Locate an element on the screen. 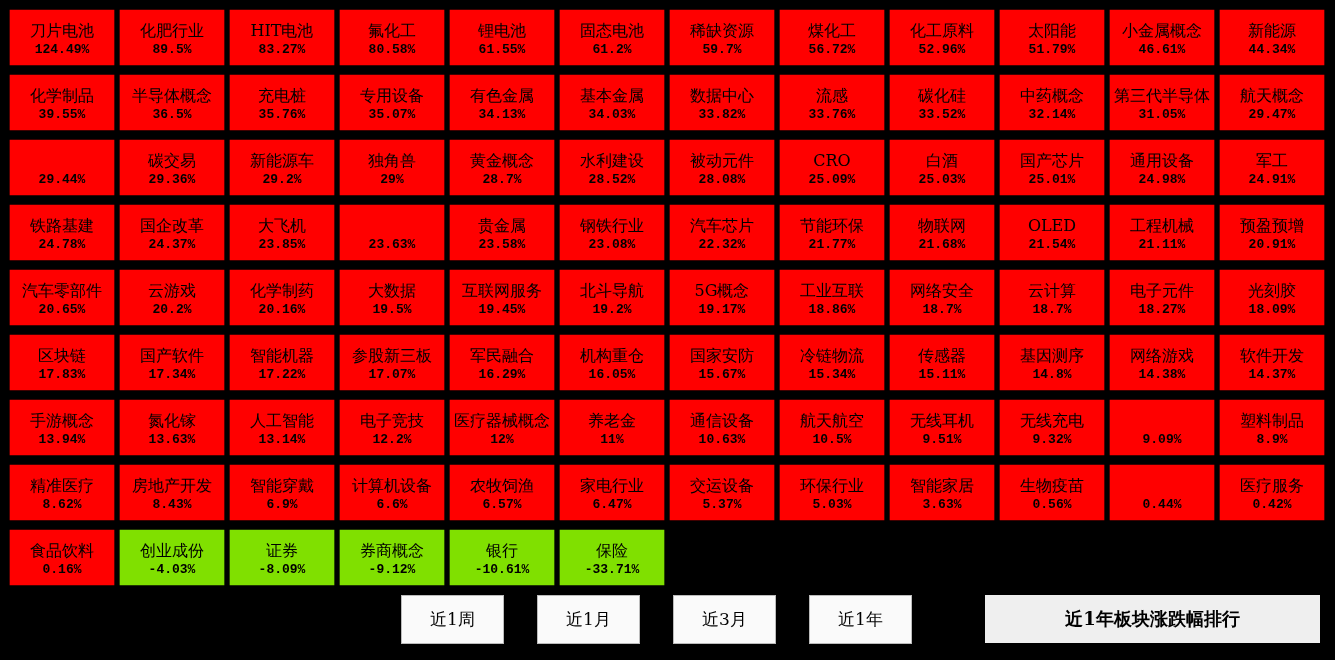  data-label: 23.63% is located at coordinates (392, 245).